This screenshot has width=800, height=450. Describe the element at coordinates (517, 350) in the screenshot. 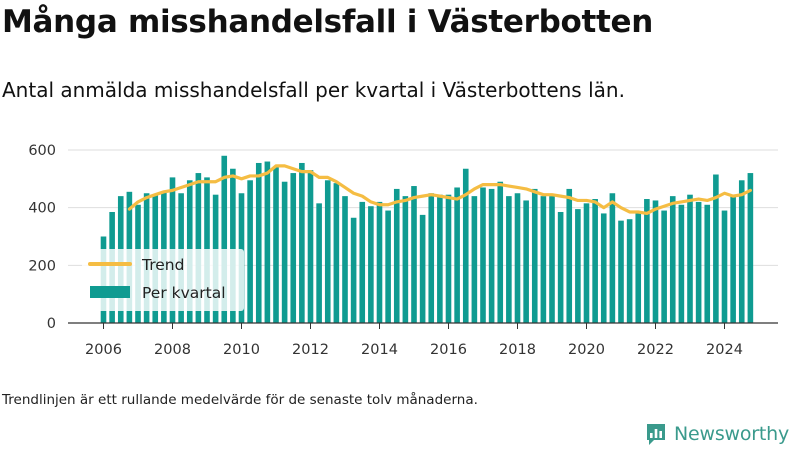

I see `x-tick-label-2018: 2018` at that location.